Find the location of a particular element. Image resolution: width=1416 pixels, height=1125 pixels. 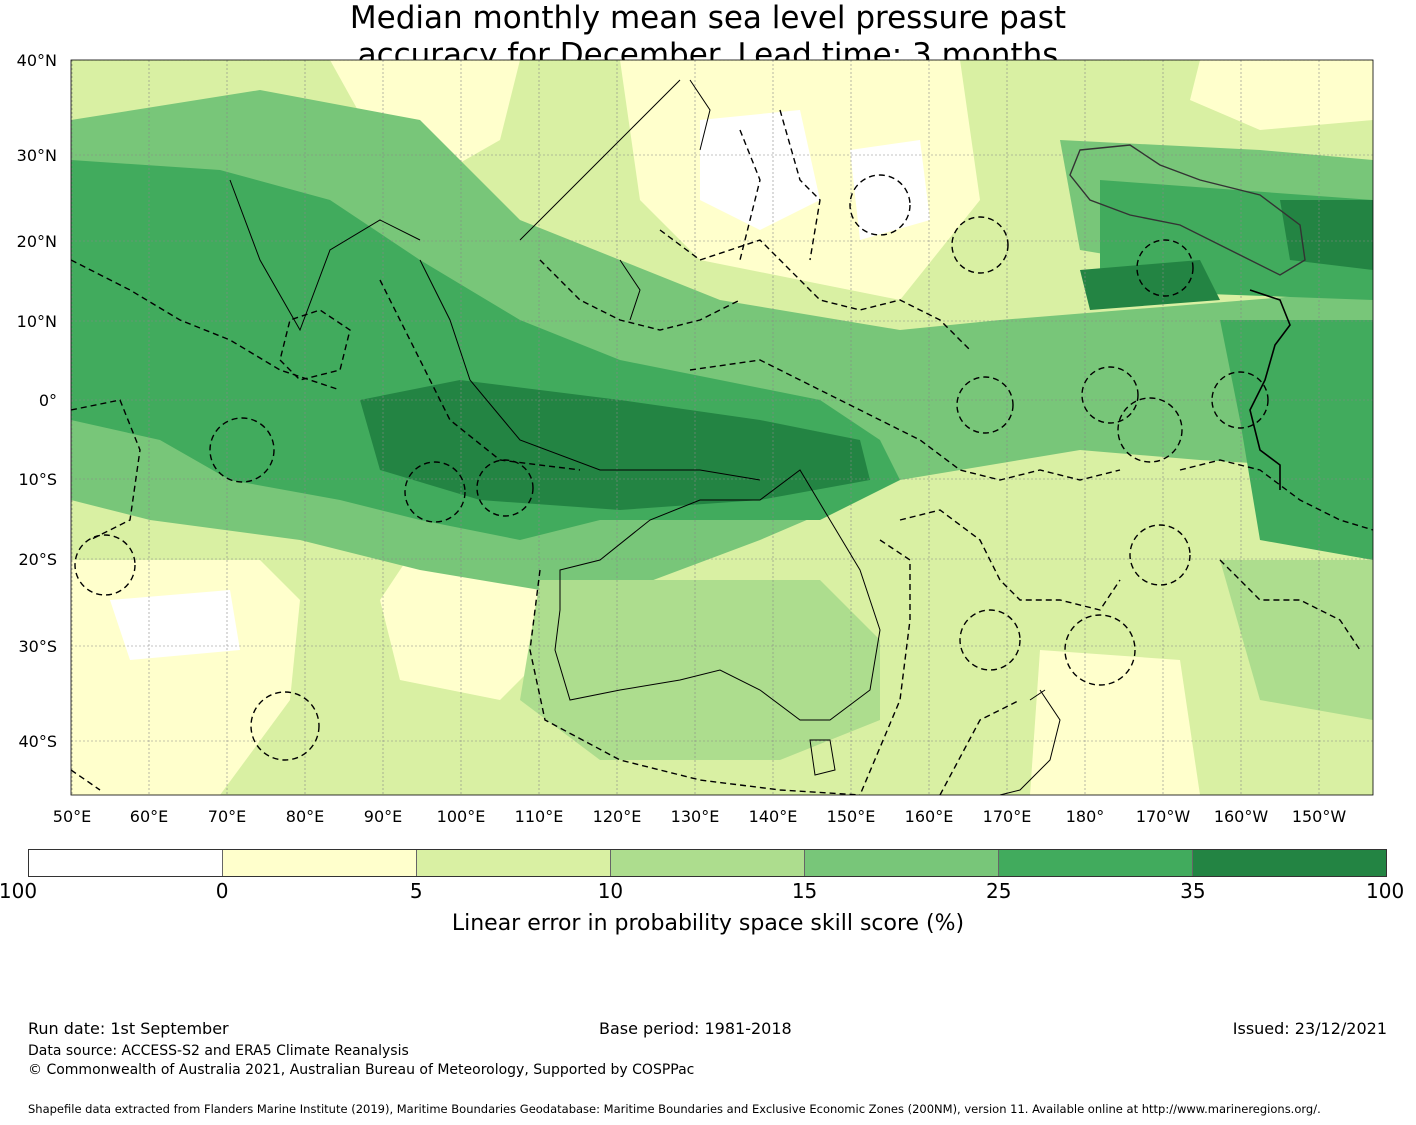

eez-scs is located at coordinates (640, 295).